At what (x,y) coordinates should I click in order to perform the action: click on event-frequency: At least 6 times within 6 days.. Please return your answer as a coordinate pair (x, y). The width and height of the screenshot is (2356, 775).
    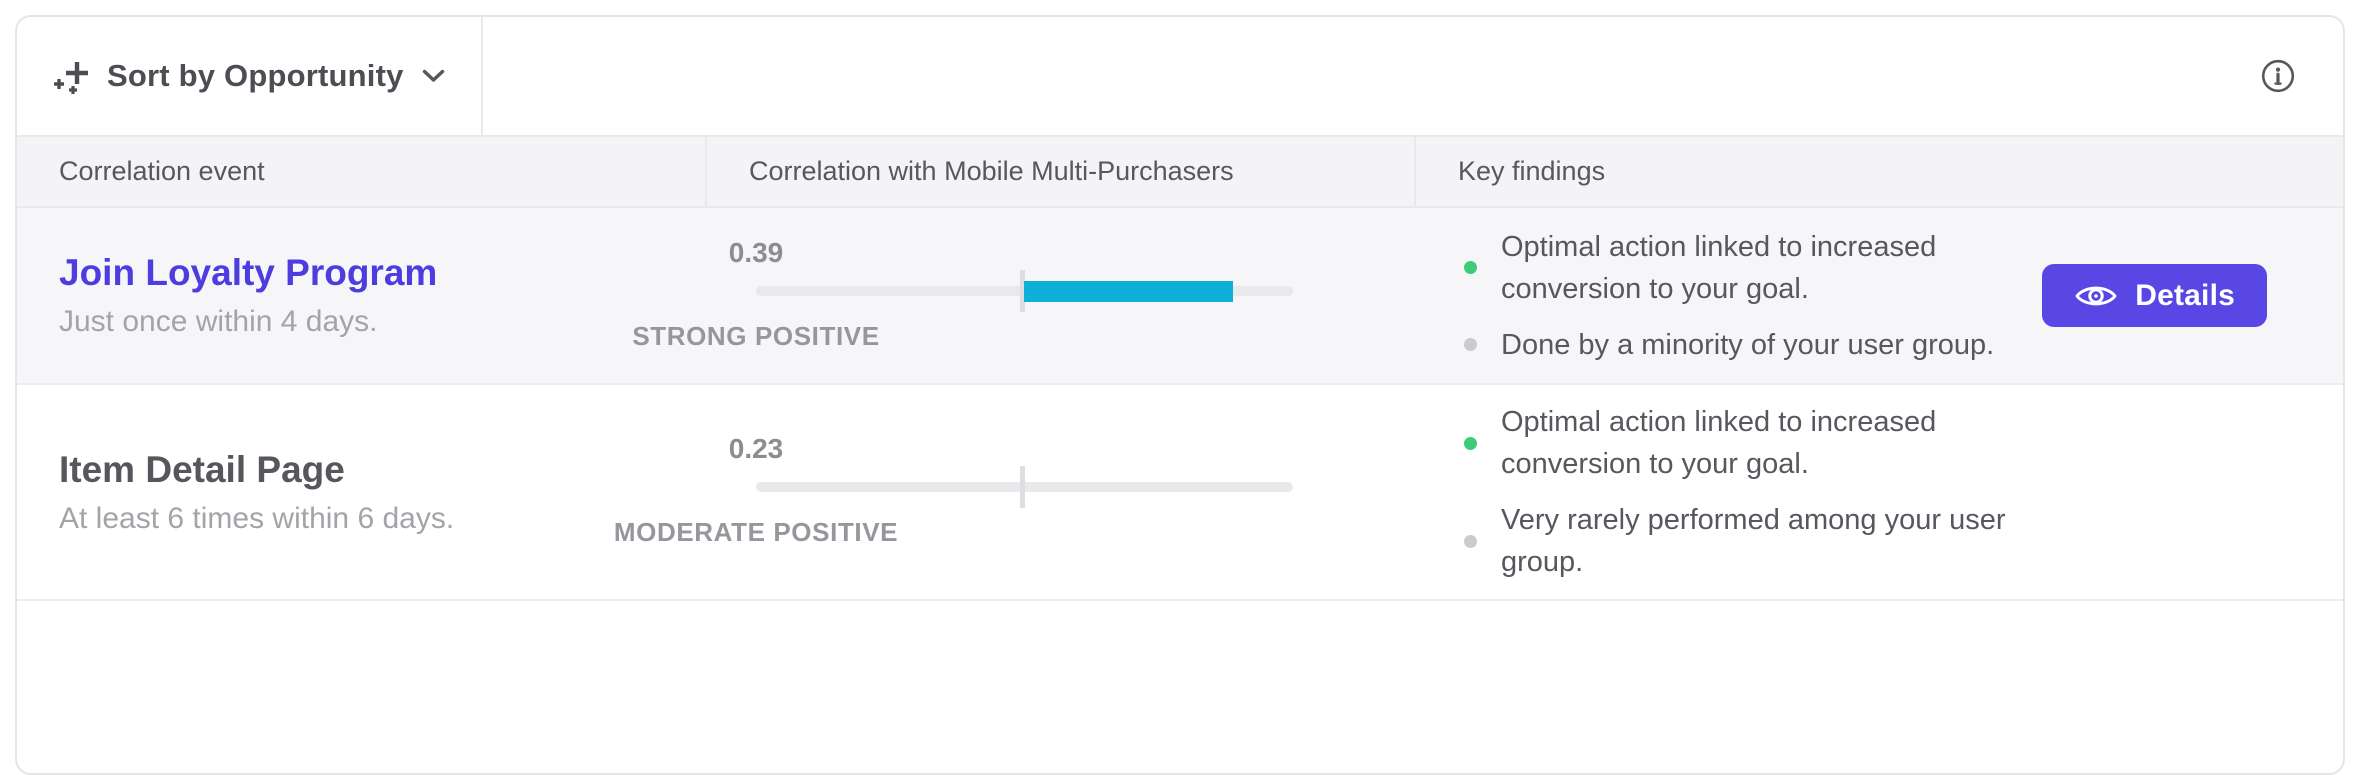
    Looking at the image, I should click on (257, 518).